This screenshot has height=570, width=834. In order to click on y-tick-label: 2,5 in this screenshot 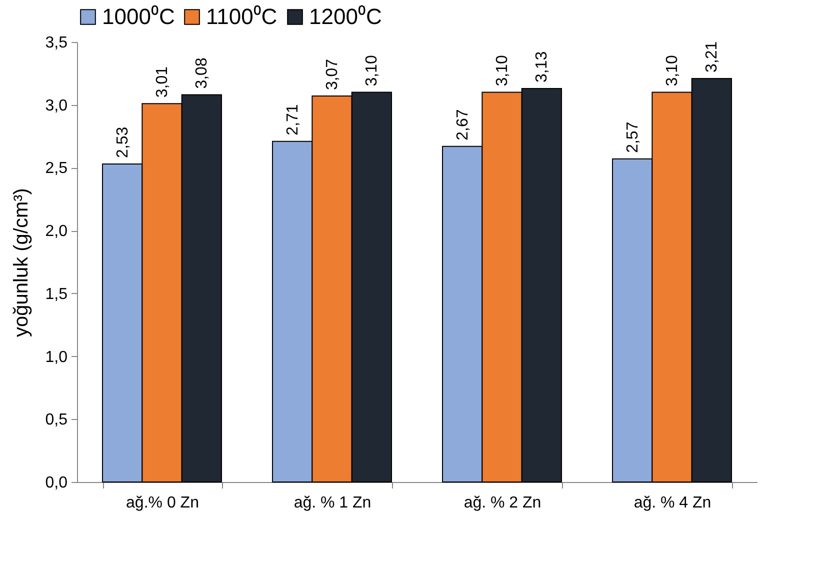, I will do `click(56, 169)`.